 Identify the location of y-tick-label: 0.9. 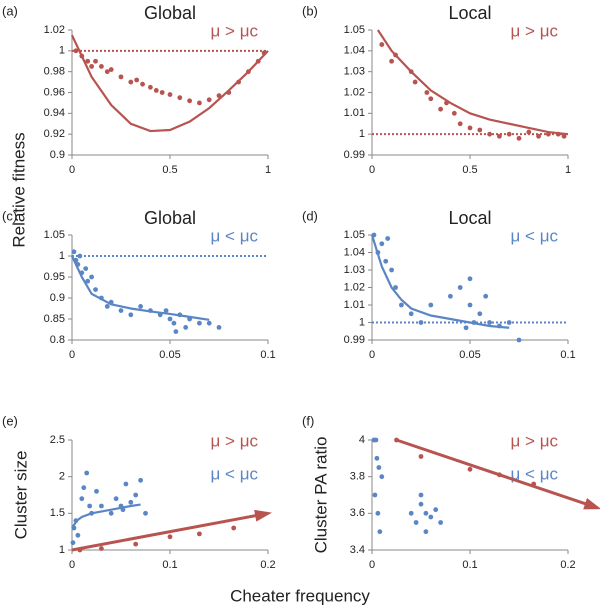
(57, 298).